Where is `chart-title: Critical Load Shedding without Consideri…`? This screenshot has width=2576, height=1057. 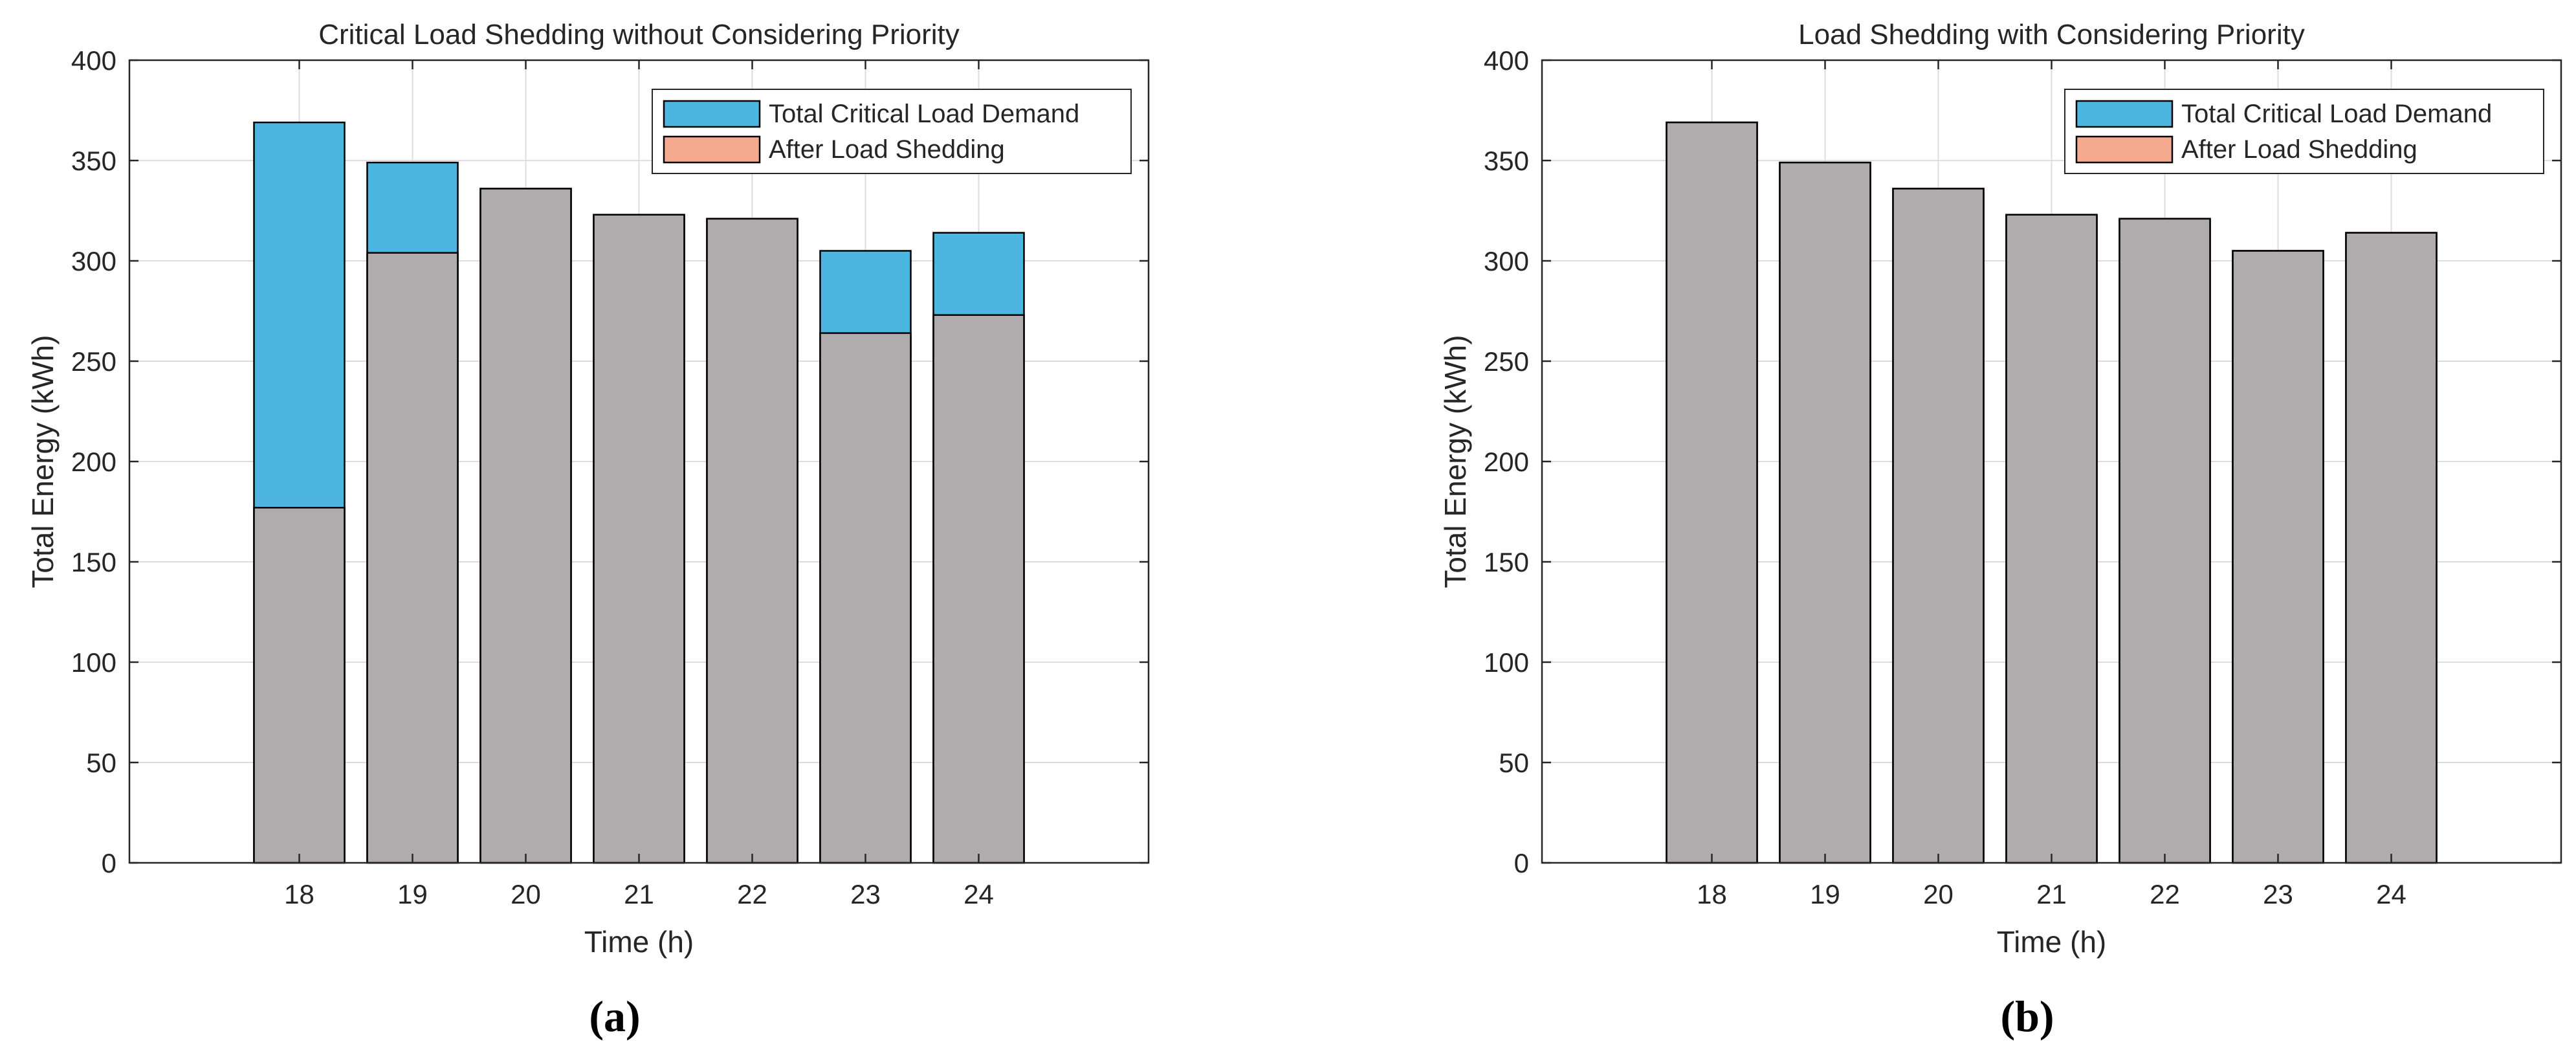
chart-title: Critical Load Shedding without Consideri… is located at coordinates (639, 34).